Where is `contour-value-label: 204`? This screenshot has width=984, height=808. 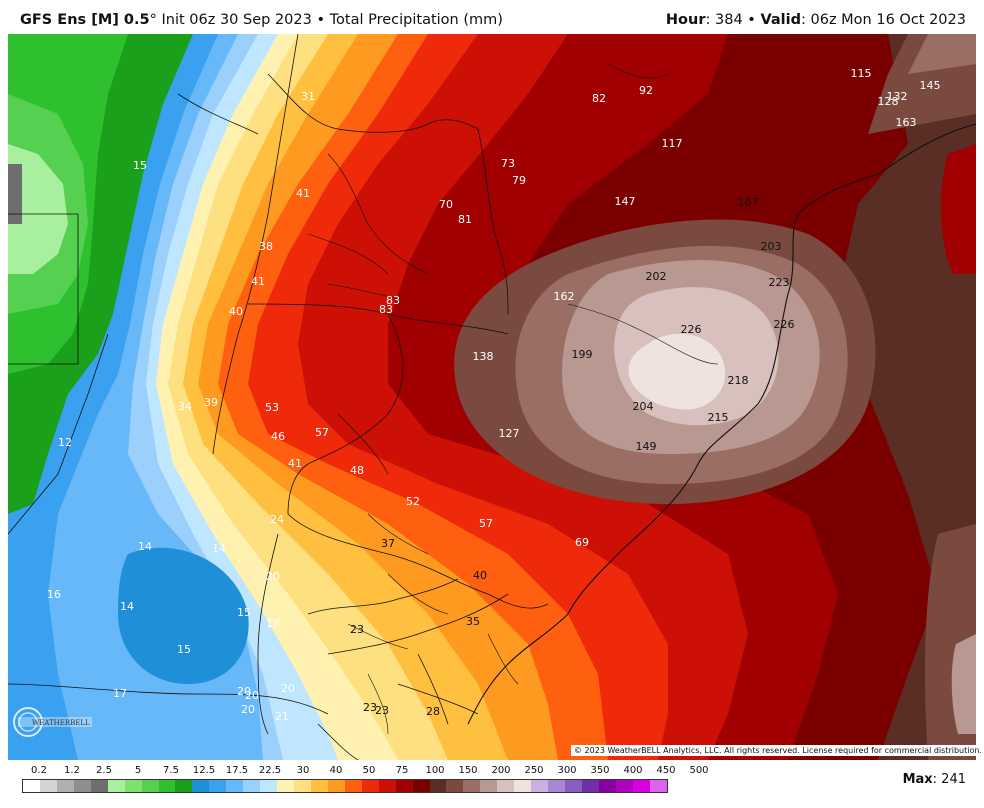
contour-value-label: 204 is located at coordinates (643, 406).